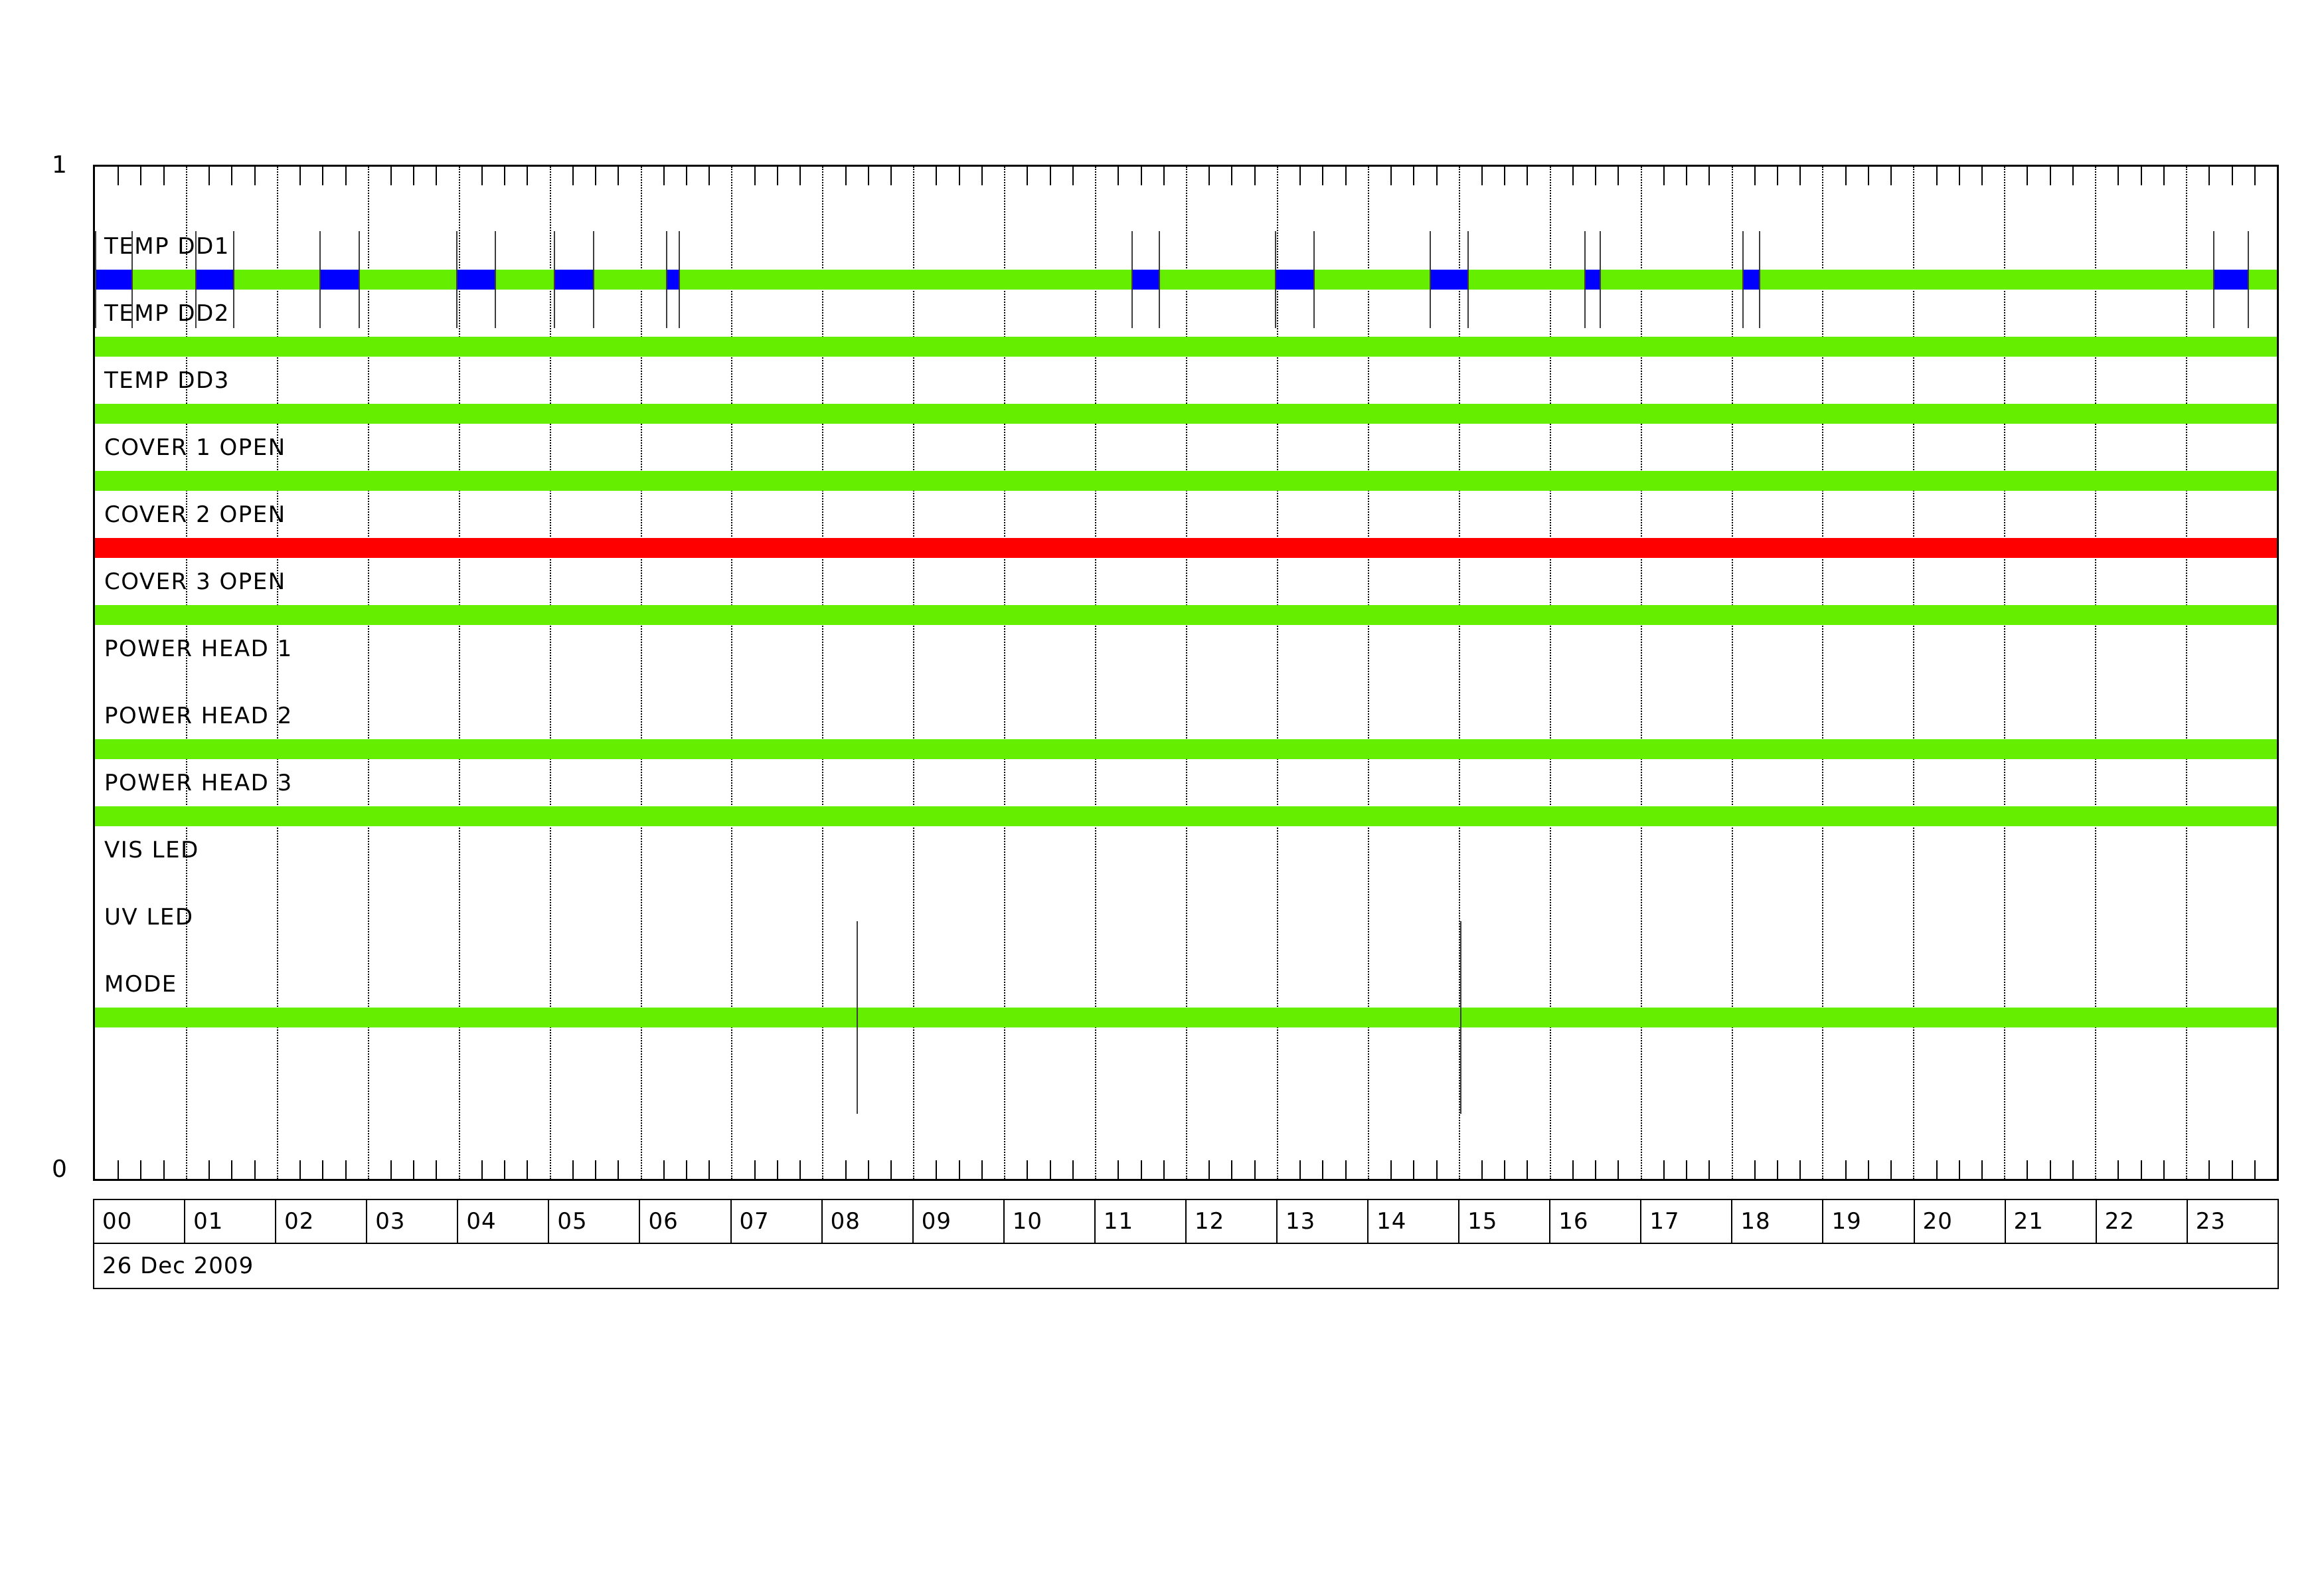  What do you see at coordinates (1186, 598) in the screenshot?
I see `timeline-track: COVER 3 OPEN` at bounding box center [1186, 598].